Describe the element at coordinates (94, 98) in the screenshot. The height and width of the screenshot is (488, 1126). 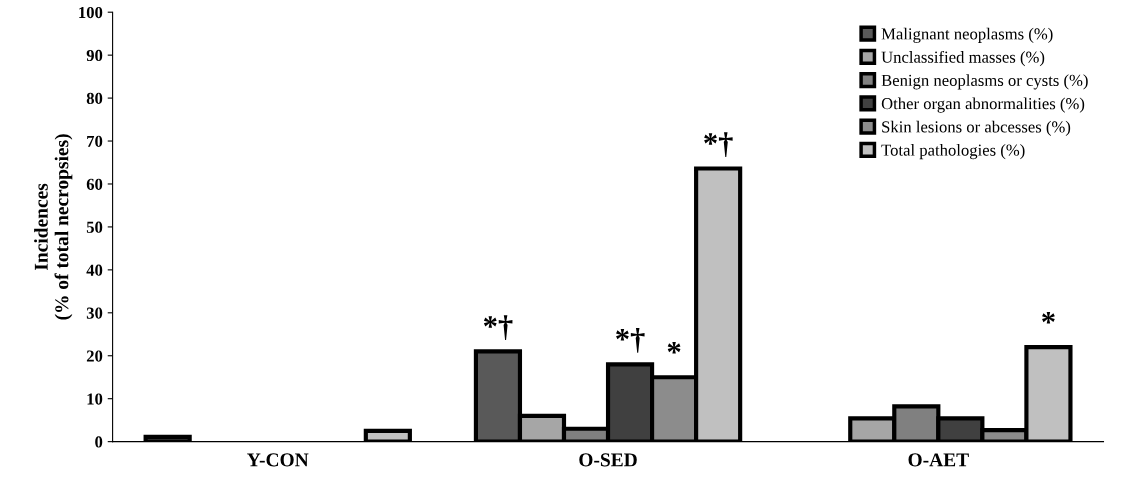
I see `y-tick-label: 80` at that location.